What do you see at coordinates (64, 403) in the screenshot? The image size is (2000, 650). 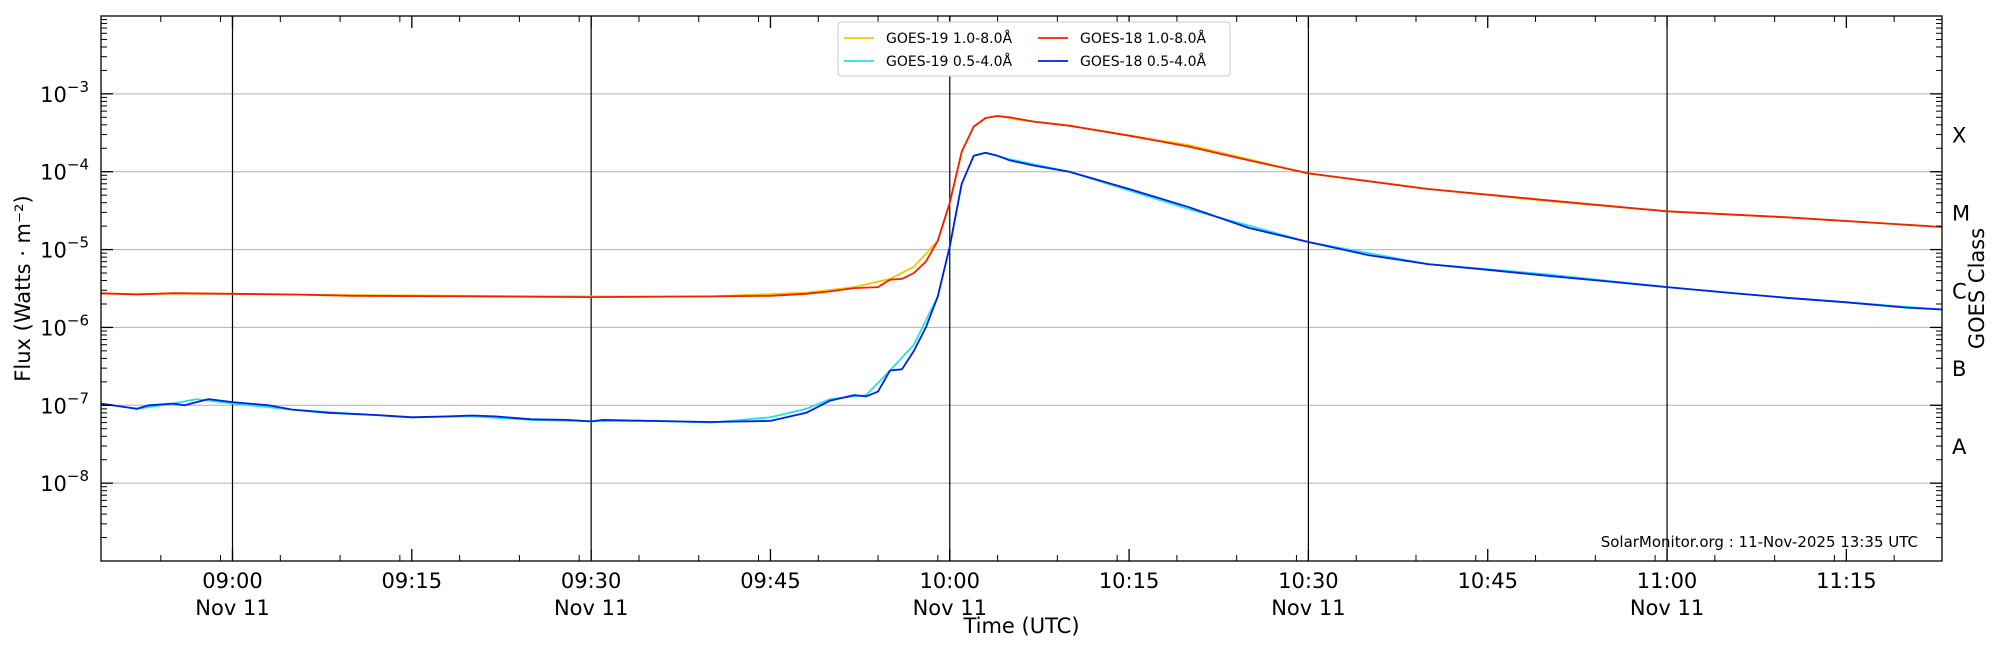 I see `y-tick-label: 10⁻⁷` at bounding box center [64, 403].